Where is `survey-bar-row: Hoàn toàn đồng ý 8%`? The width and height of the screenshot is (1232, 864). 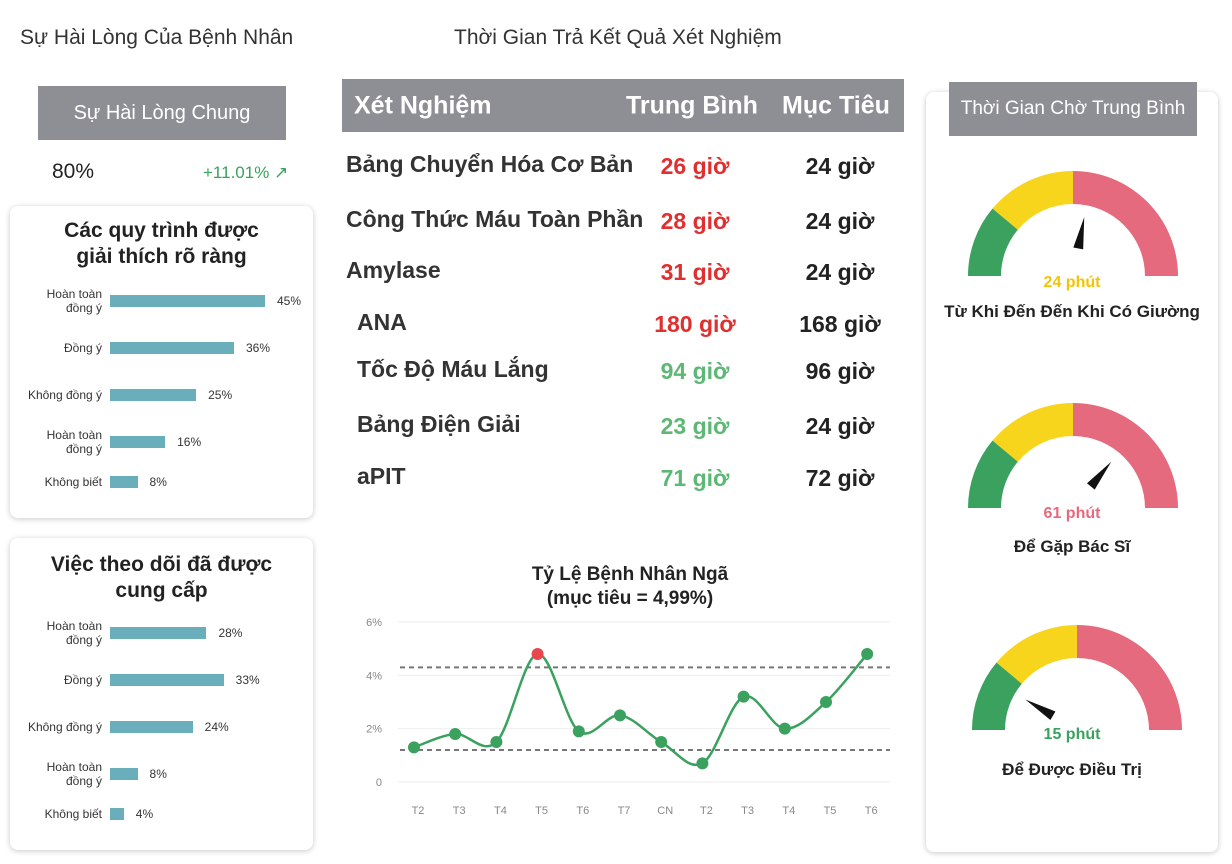 survey-bar-row: Hoàn toàn đồng ý 8% is located at coordinates (161, 774).